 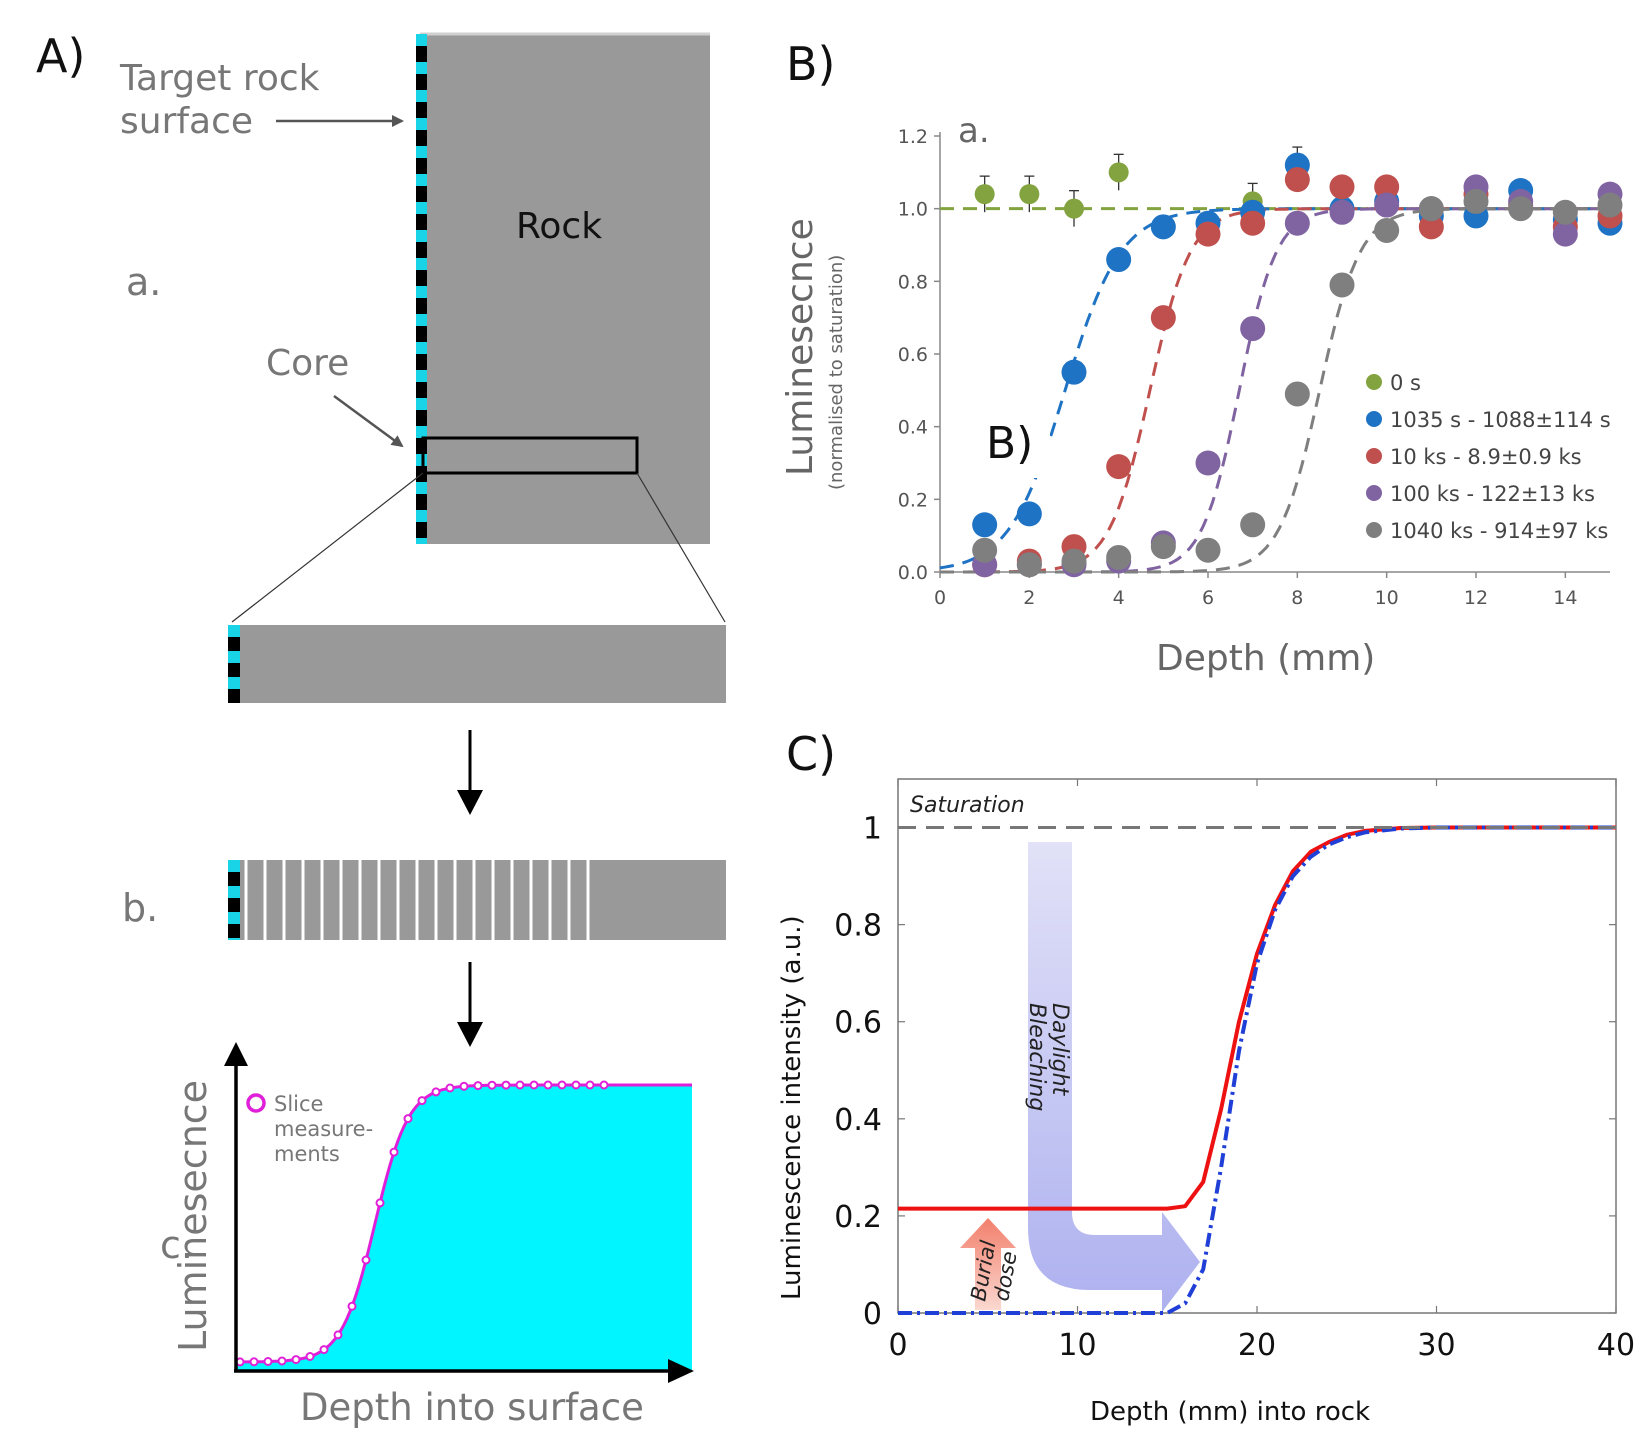 What do you see at coordinates (256, 1103) in the screenshot?
I see `schematic-legend-marker` at bounding box center [256, 1103].